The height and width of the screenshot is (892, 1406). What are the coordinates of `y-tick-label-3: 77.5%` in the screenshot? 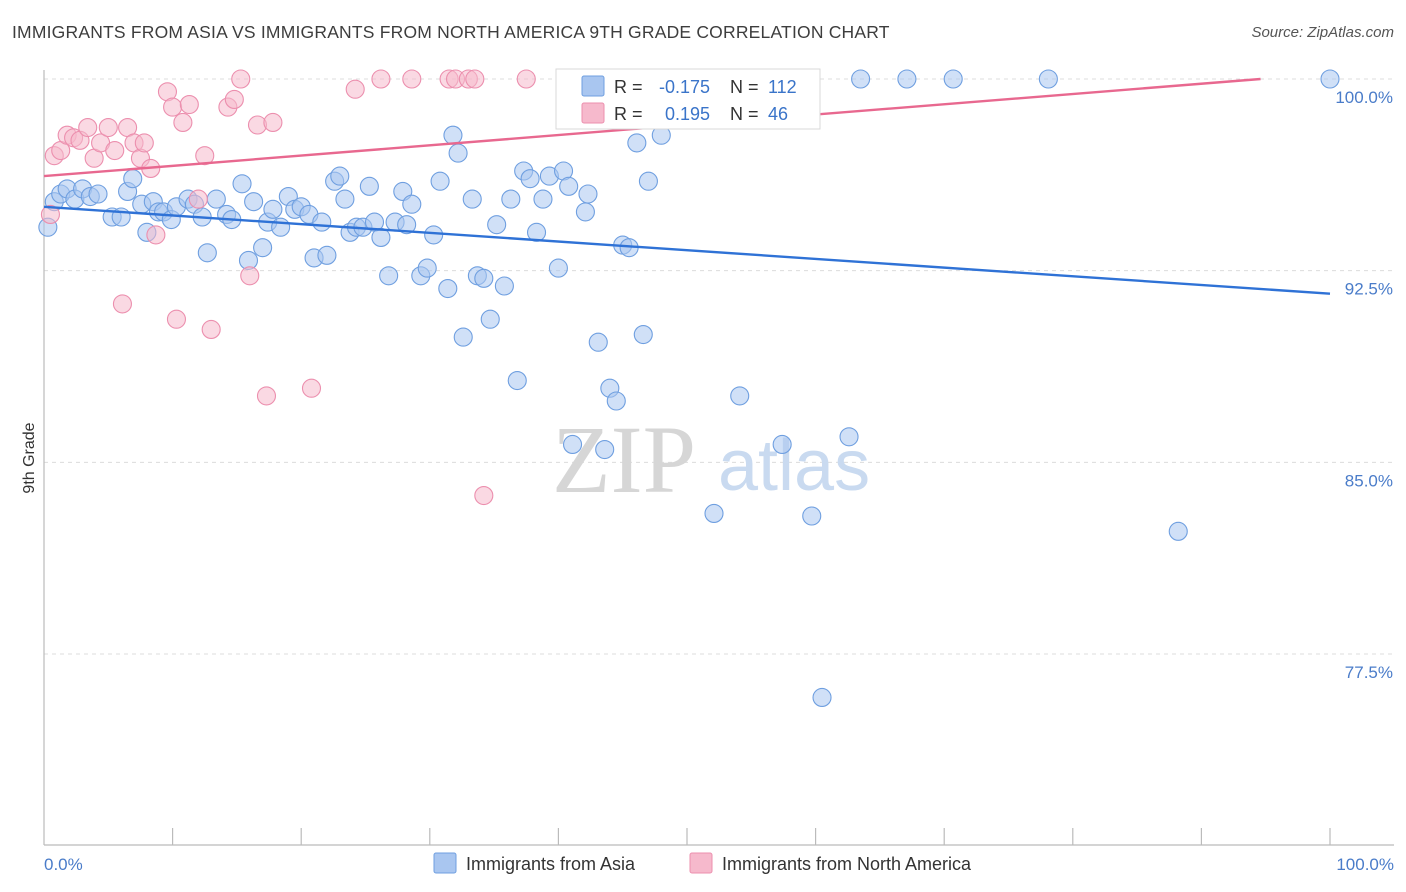 It's located at (1369, 672).